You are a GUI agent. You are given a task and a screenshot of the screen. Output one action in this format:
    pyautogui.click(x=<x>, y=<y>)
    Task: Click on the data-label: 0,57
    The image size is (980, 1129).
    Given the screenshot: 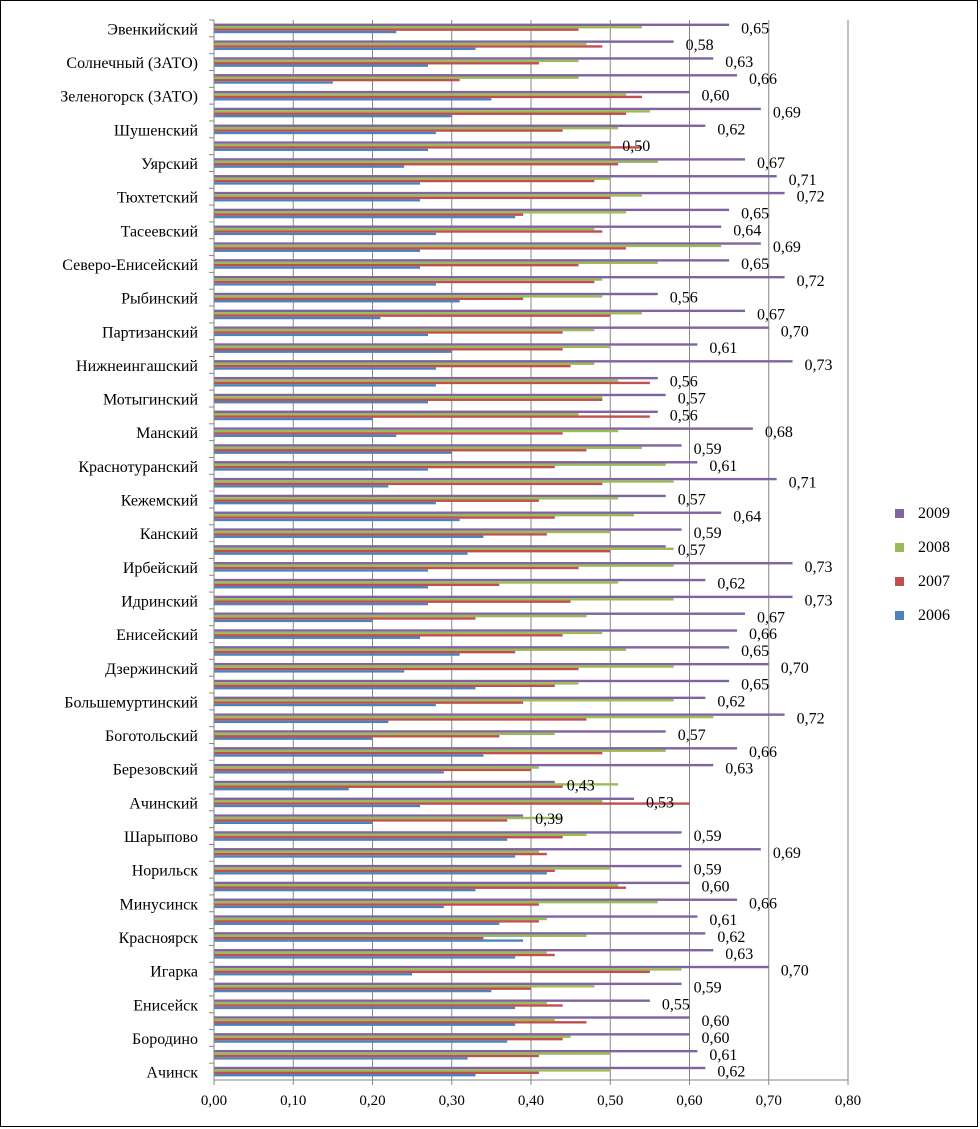 What is the action you would take?
    pyautogui.click(x=692, y=500)
    